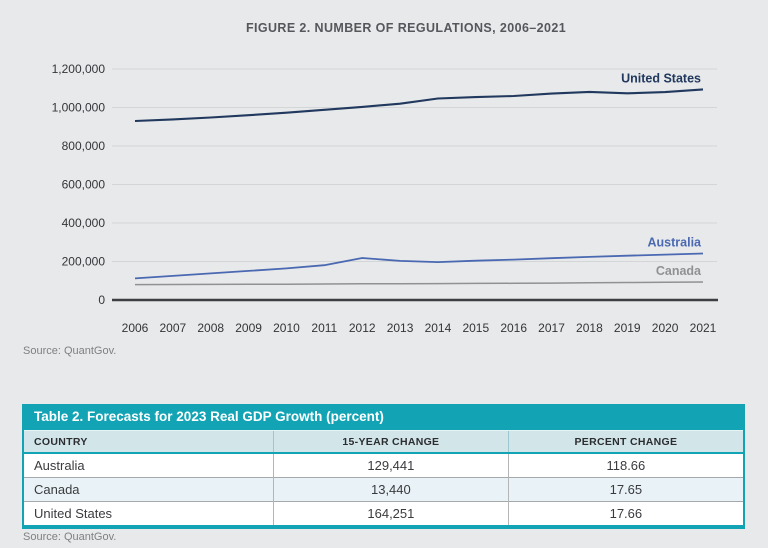 Image resolution: width=768 pixels, height=548 pixels. Describe the element at coordinates (135, 328) in the screenshot. I see `x-axis-tick-label: 2006` at that location.